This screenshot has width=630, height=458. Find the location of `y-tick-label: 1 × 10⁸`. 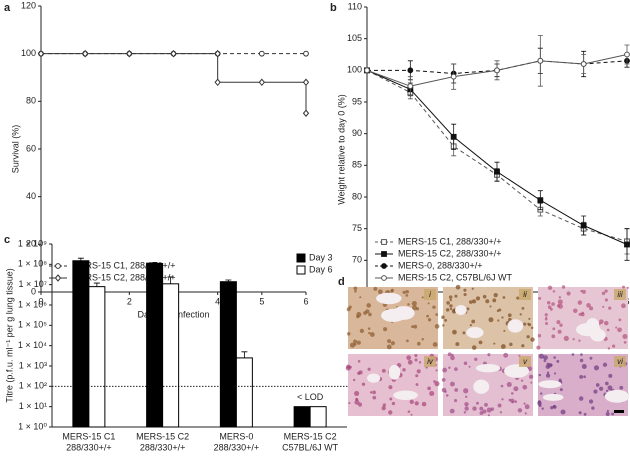

y-tick-label: 1 × 10⁸ is located at coordinates (32, 264).